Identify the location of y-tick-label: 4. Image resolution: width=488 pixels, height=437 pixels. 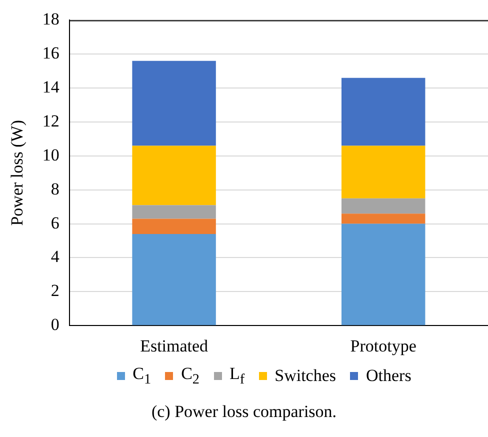
(55, 256).